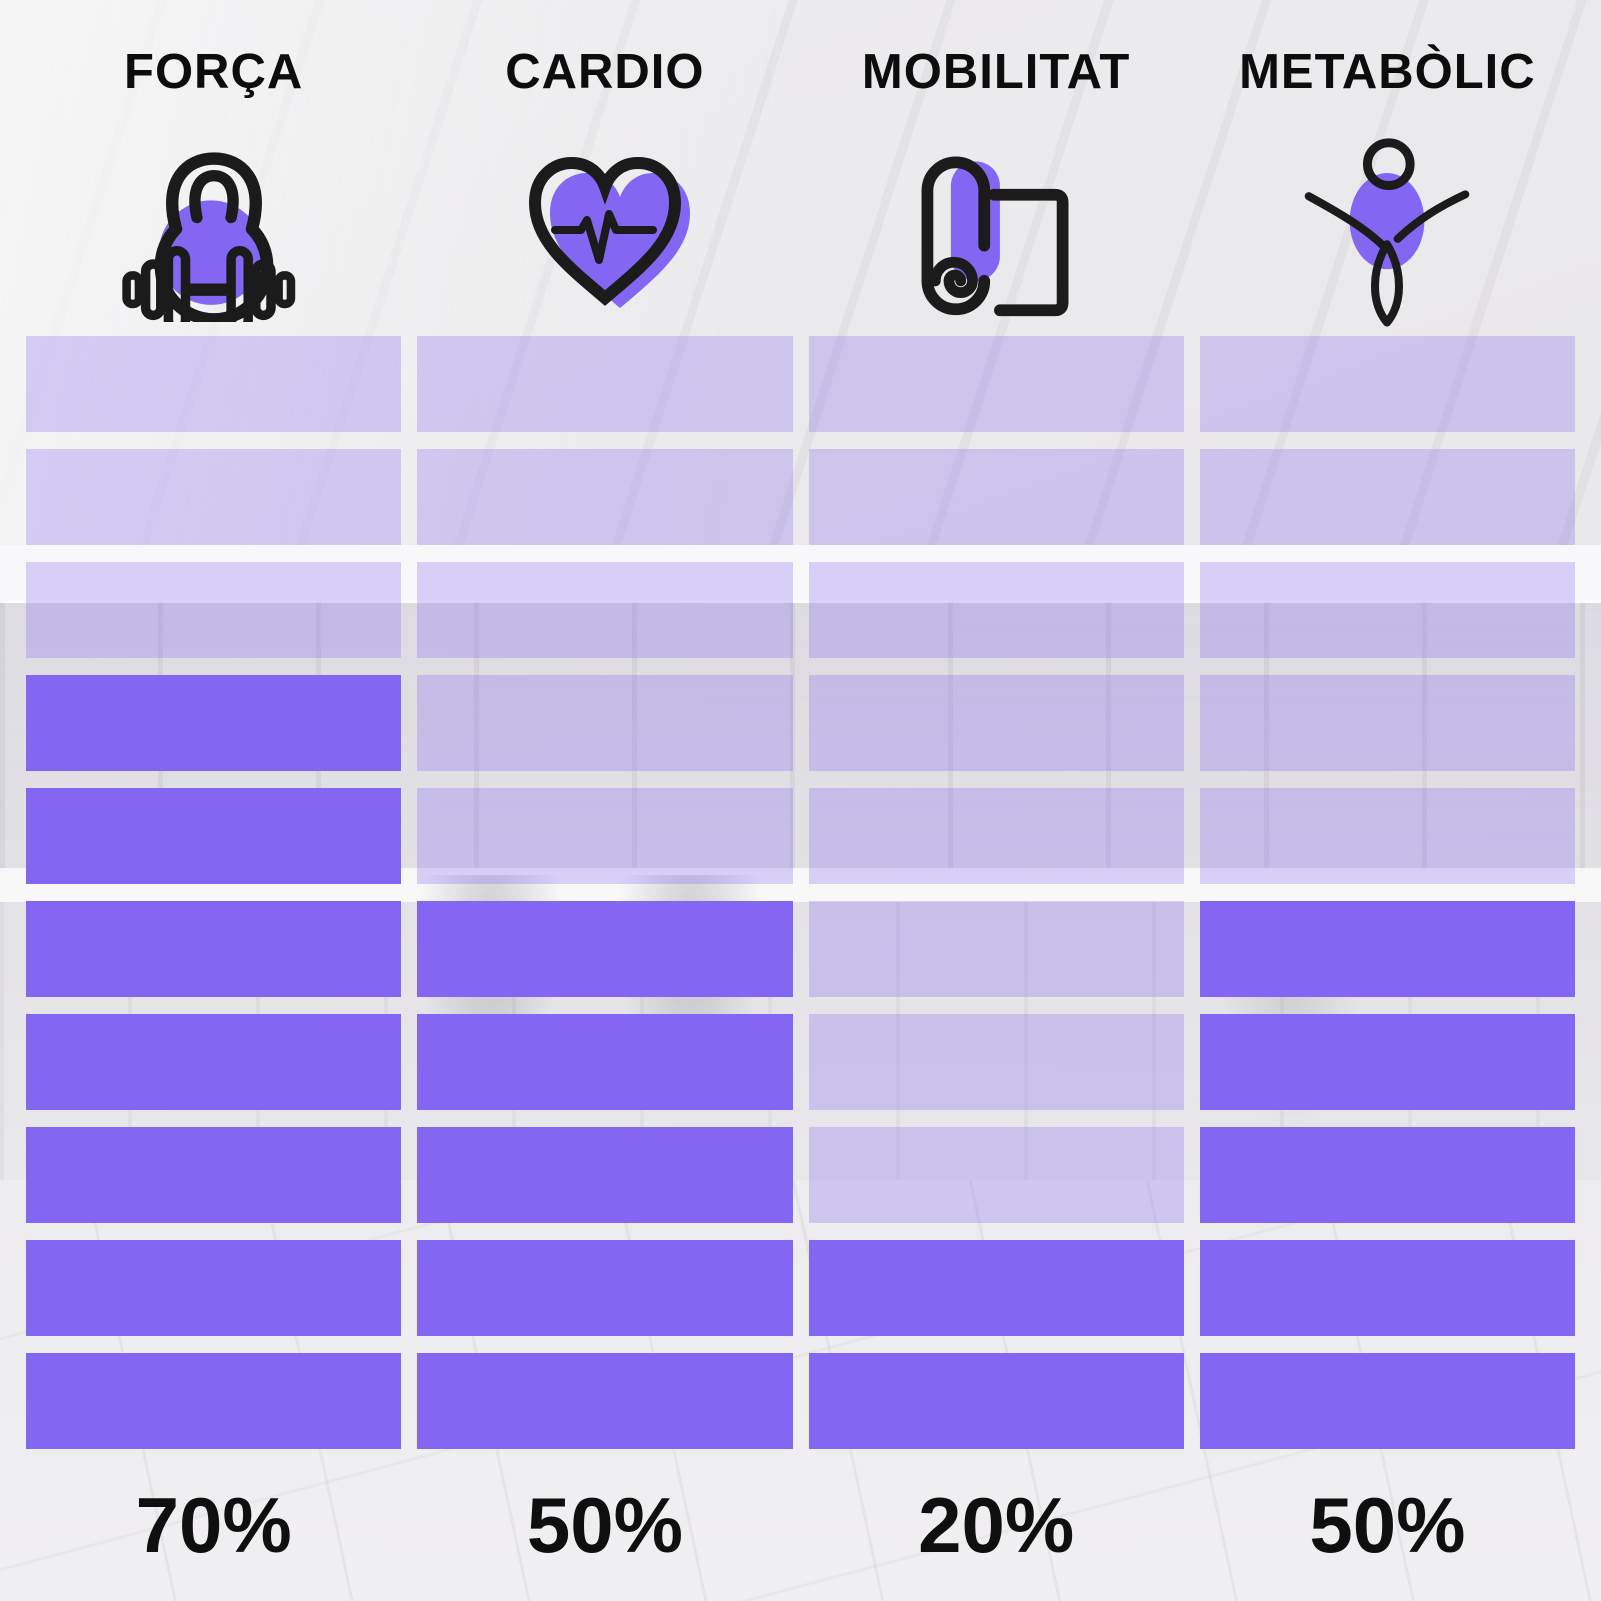 This screenshot has width=1601, height=1601. What do you see at coordinates (996, 1524) in the screenshot?
I see `percent-label: 20%` at bounding box center [996, 1524].